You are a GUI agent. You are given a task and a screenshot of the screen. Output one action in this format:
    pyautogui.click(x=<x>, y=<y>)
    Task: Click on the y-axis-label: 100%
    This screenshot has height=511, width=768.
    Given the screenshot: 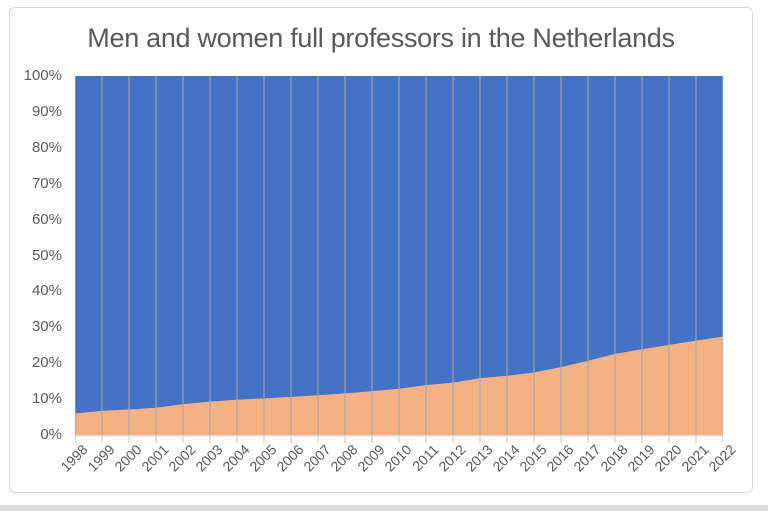 What is the action you would take?
    pyautogui.click(x=42, y=75)
    